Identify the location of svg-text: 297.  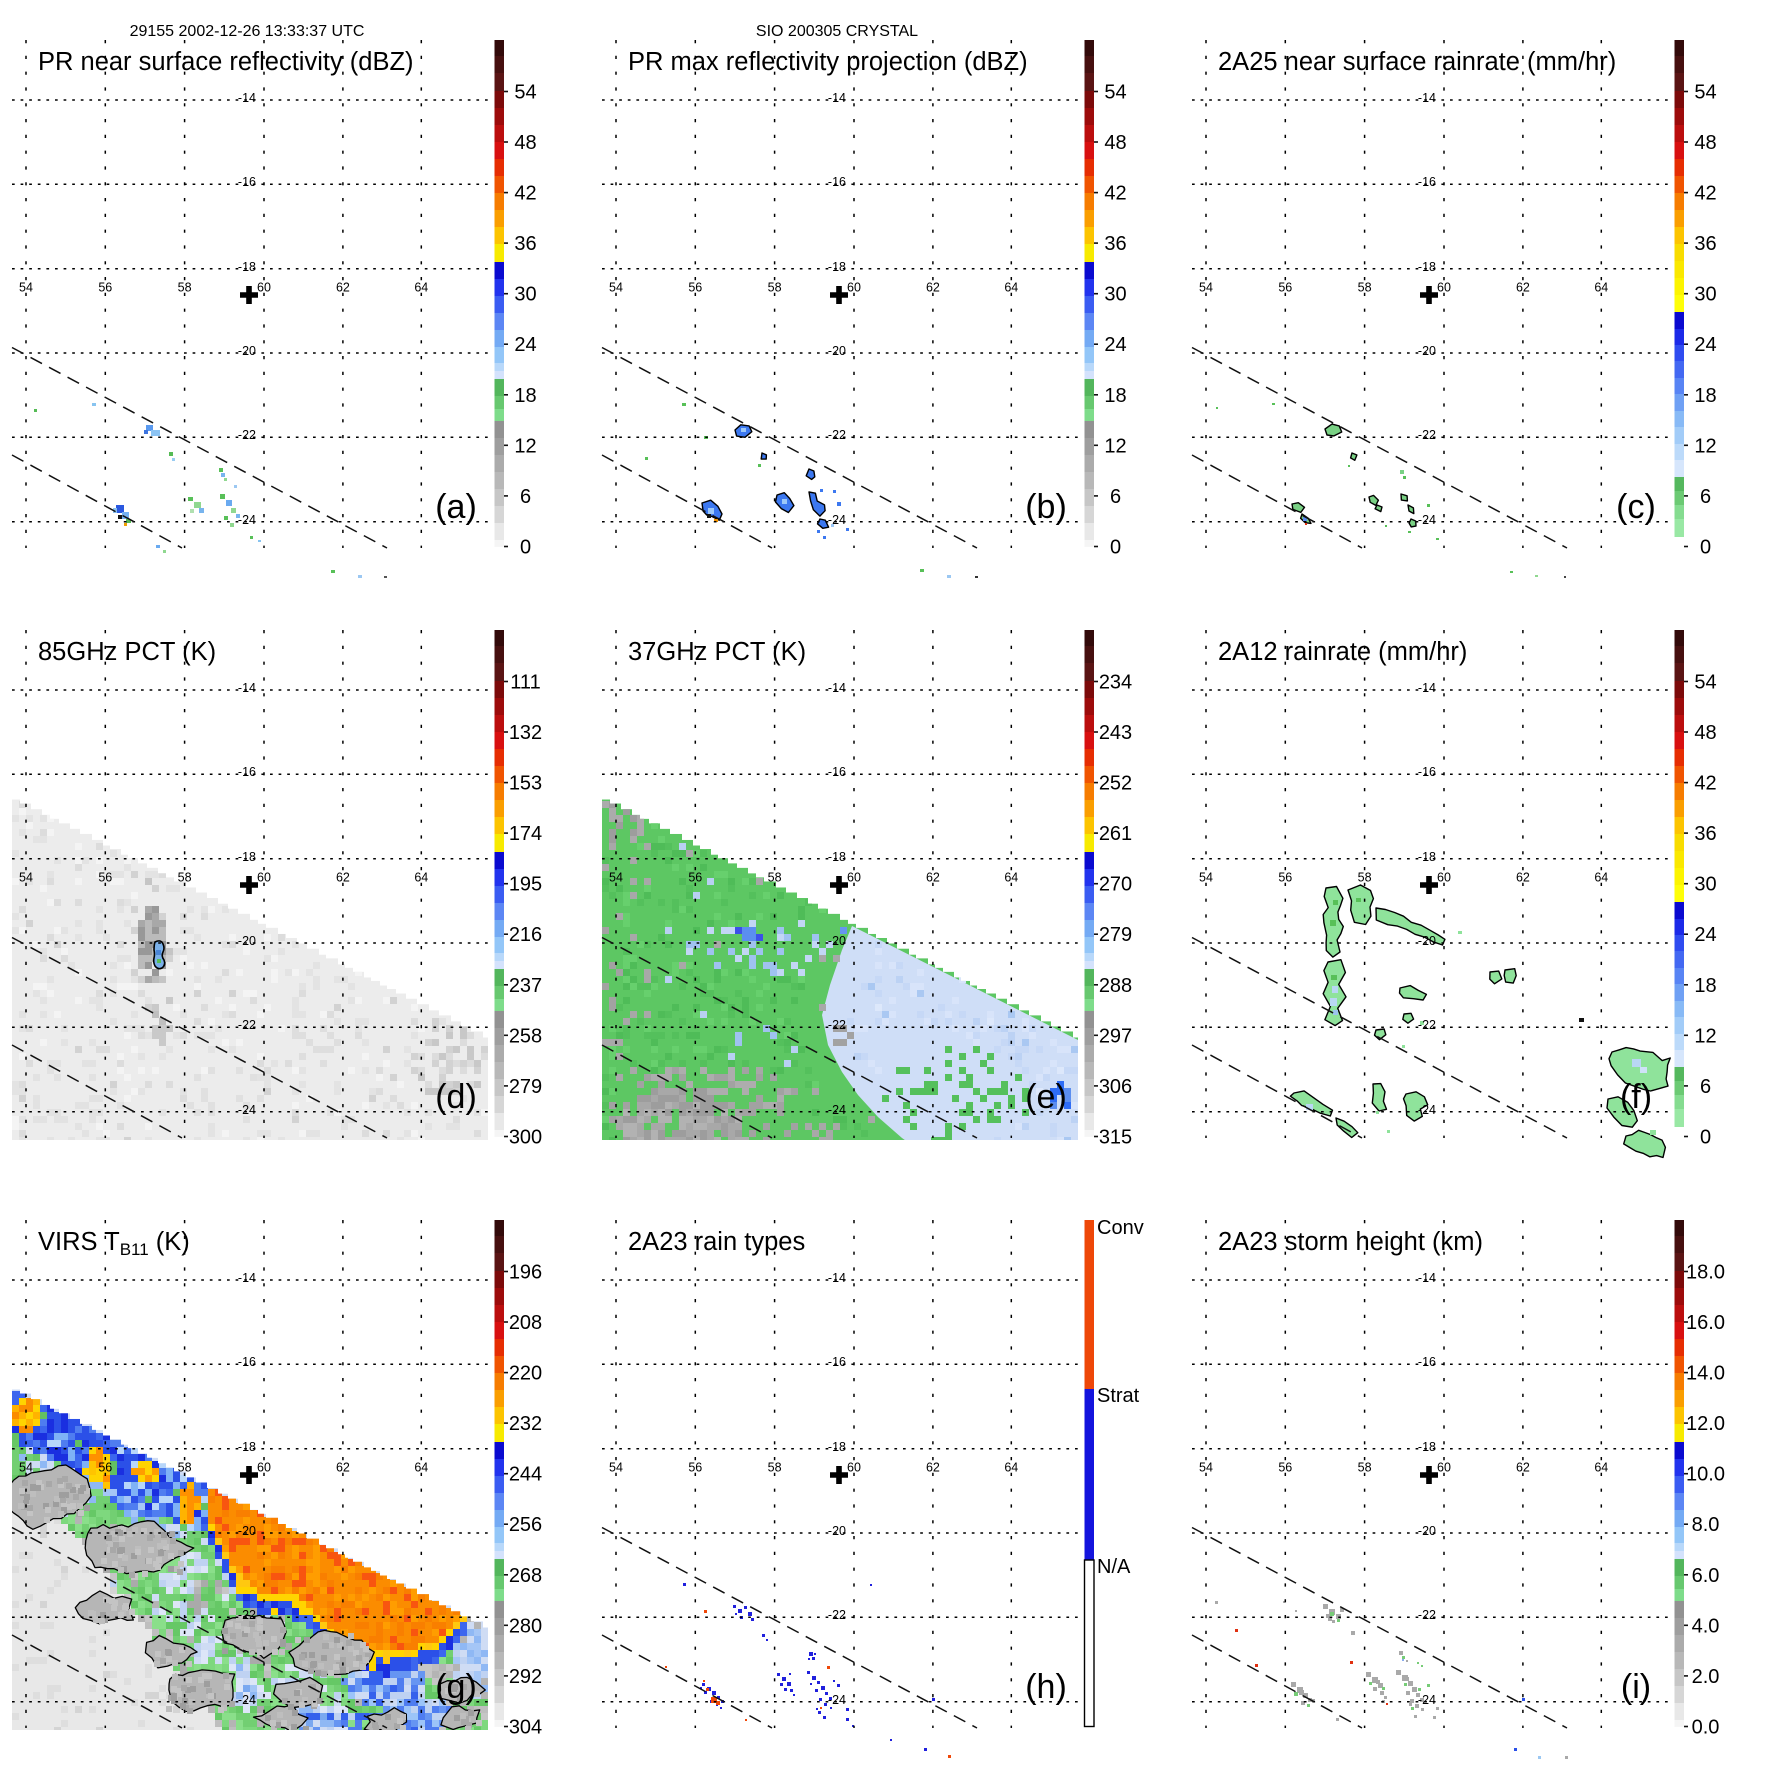
(1115, 1036).